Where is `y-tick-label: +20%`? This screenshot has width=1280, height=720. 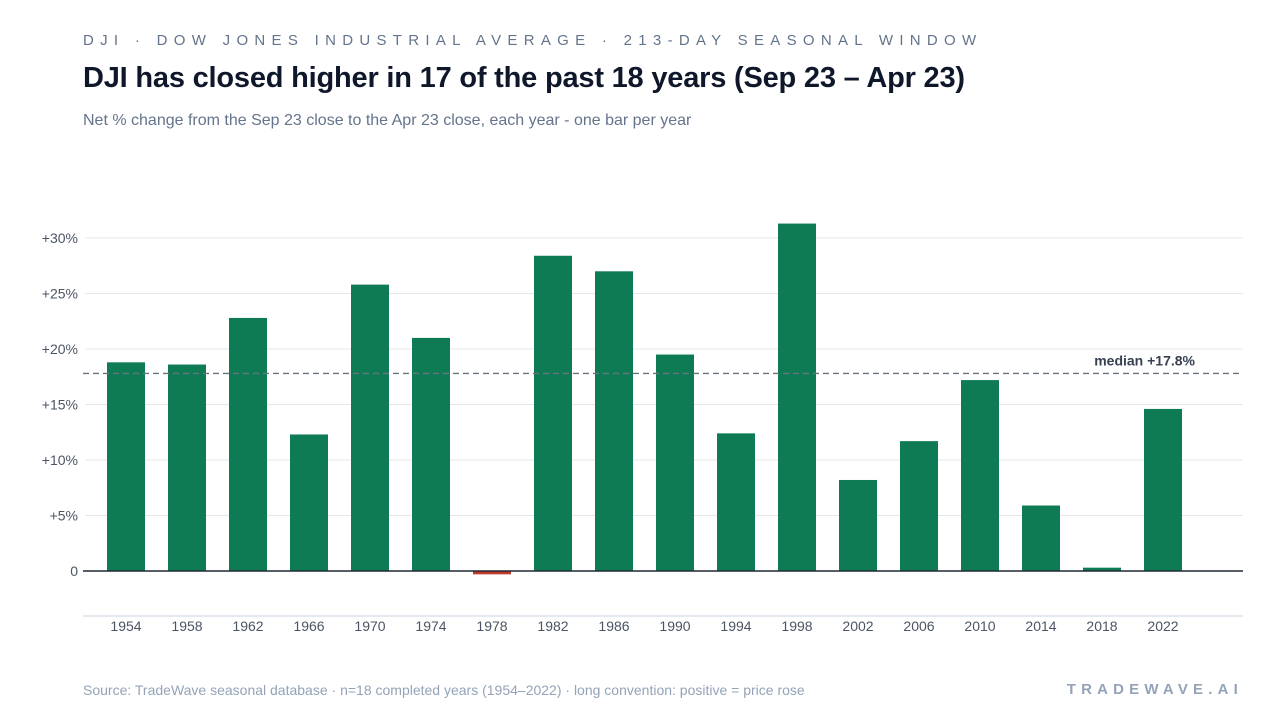 y-tick-label: +20% is located at coordinates (60, 349).